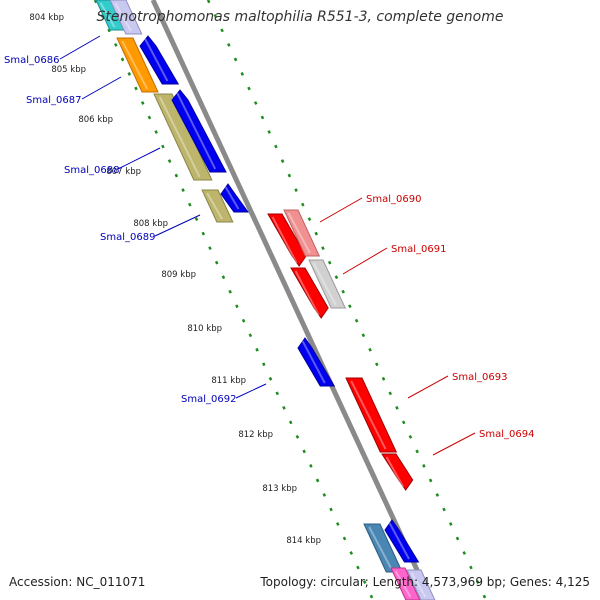  What do you see at coordinates (418, 249) in the screenshot?
I see `gene-label: Smal_0691` at bounding box center [418, 249].